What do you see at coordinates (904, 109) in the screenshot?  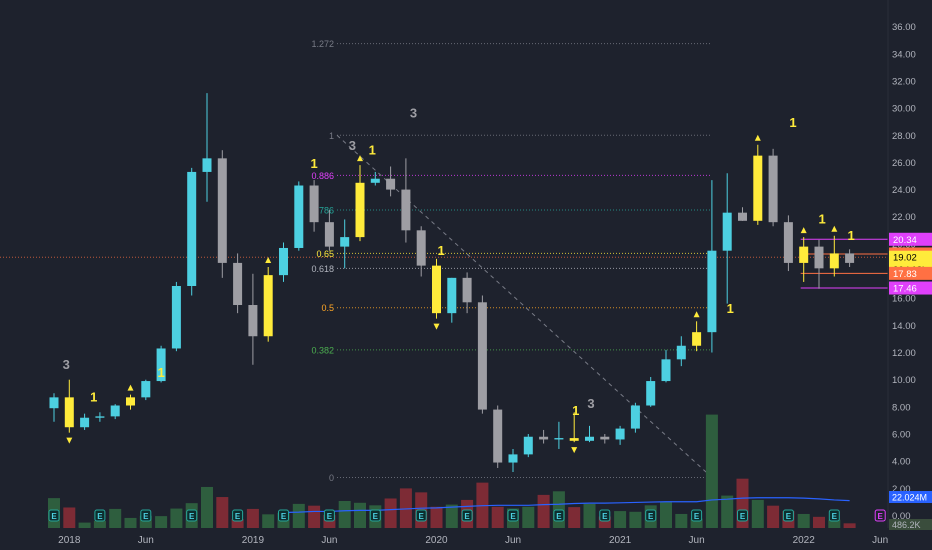 I see `price-tick-label: 30.00` at bounding box center [904, 109].